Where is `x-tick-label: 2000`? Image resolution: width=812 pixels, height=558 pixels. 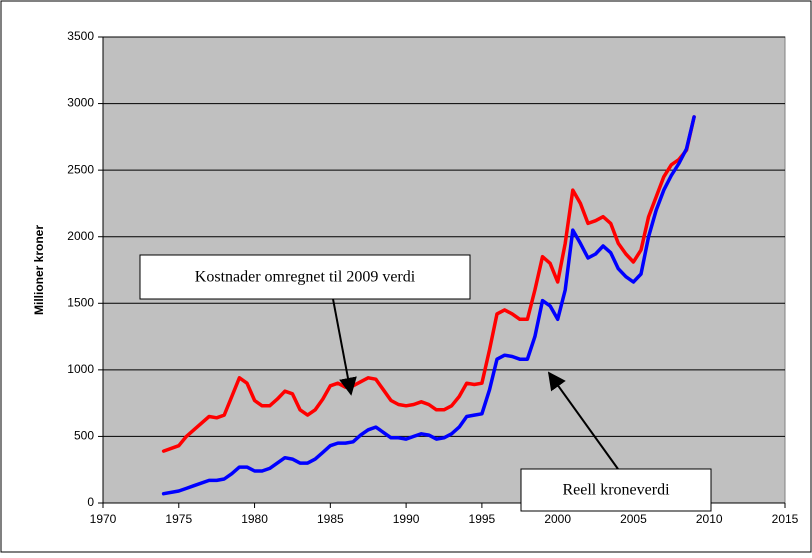
x-tick-label: 2000 is located at coordinates (557, 519).